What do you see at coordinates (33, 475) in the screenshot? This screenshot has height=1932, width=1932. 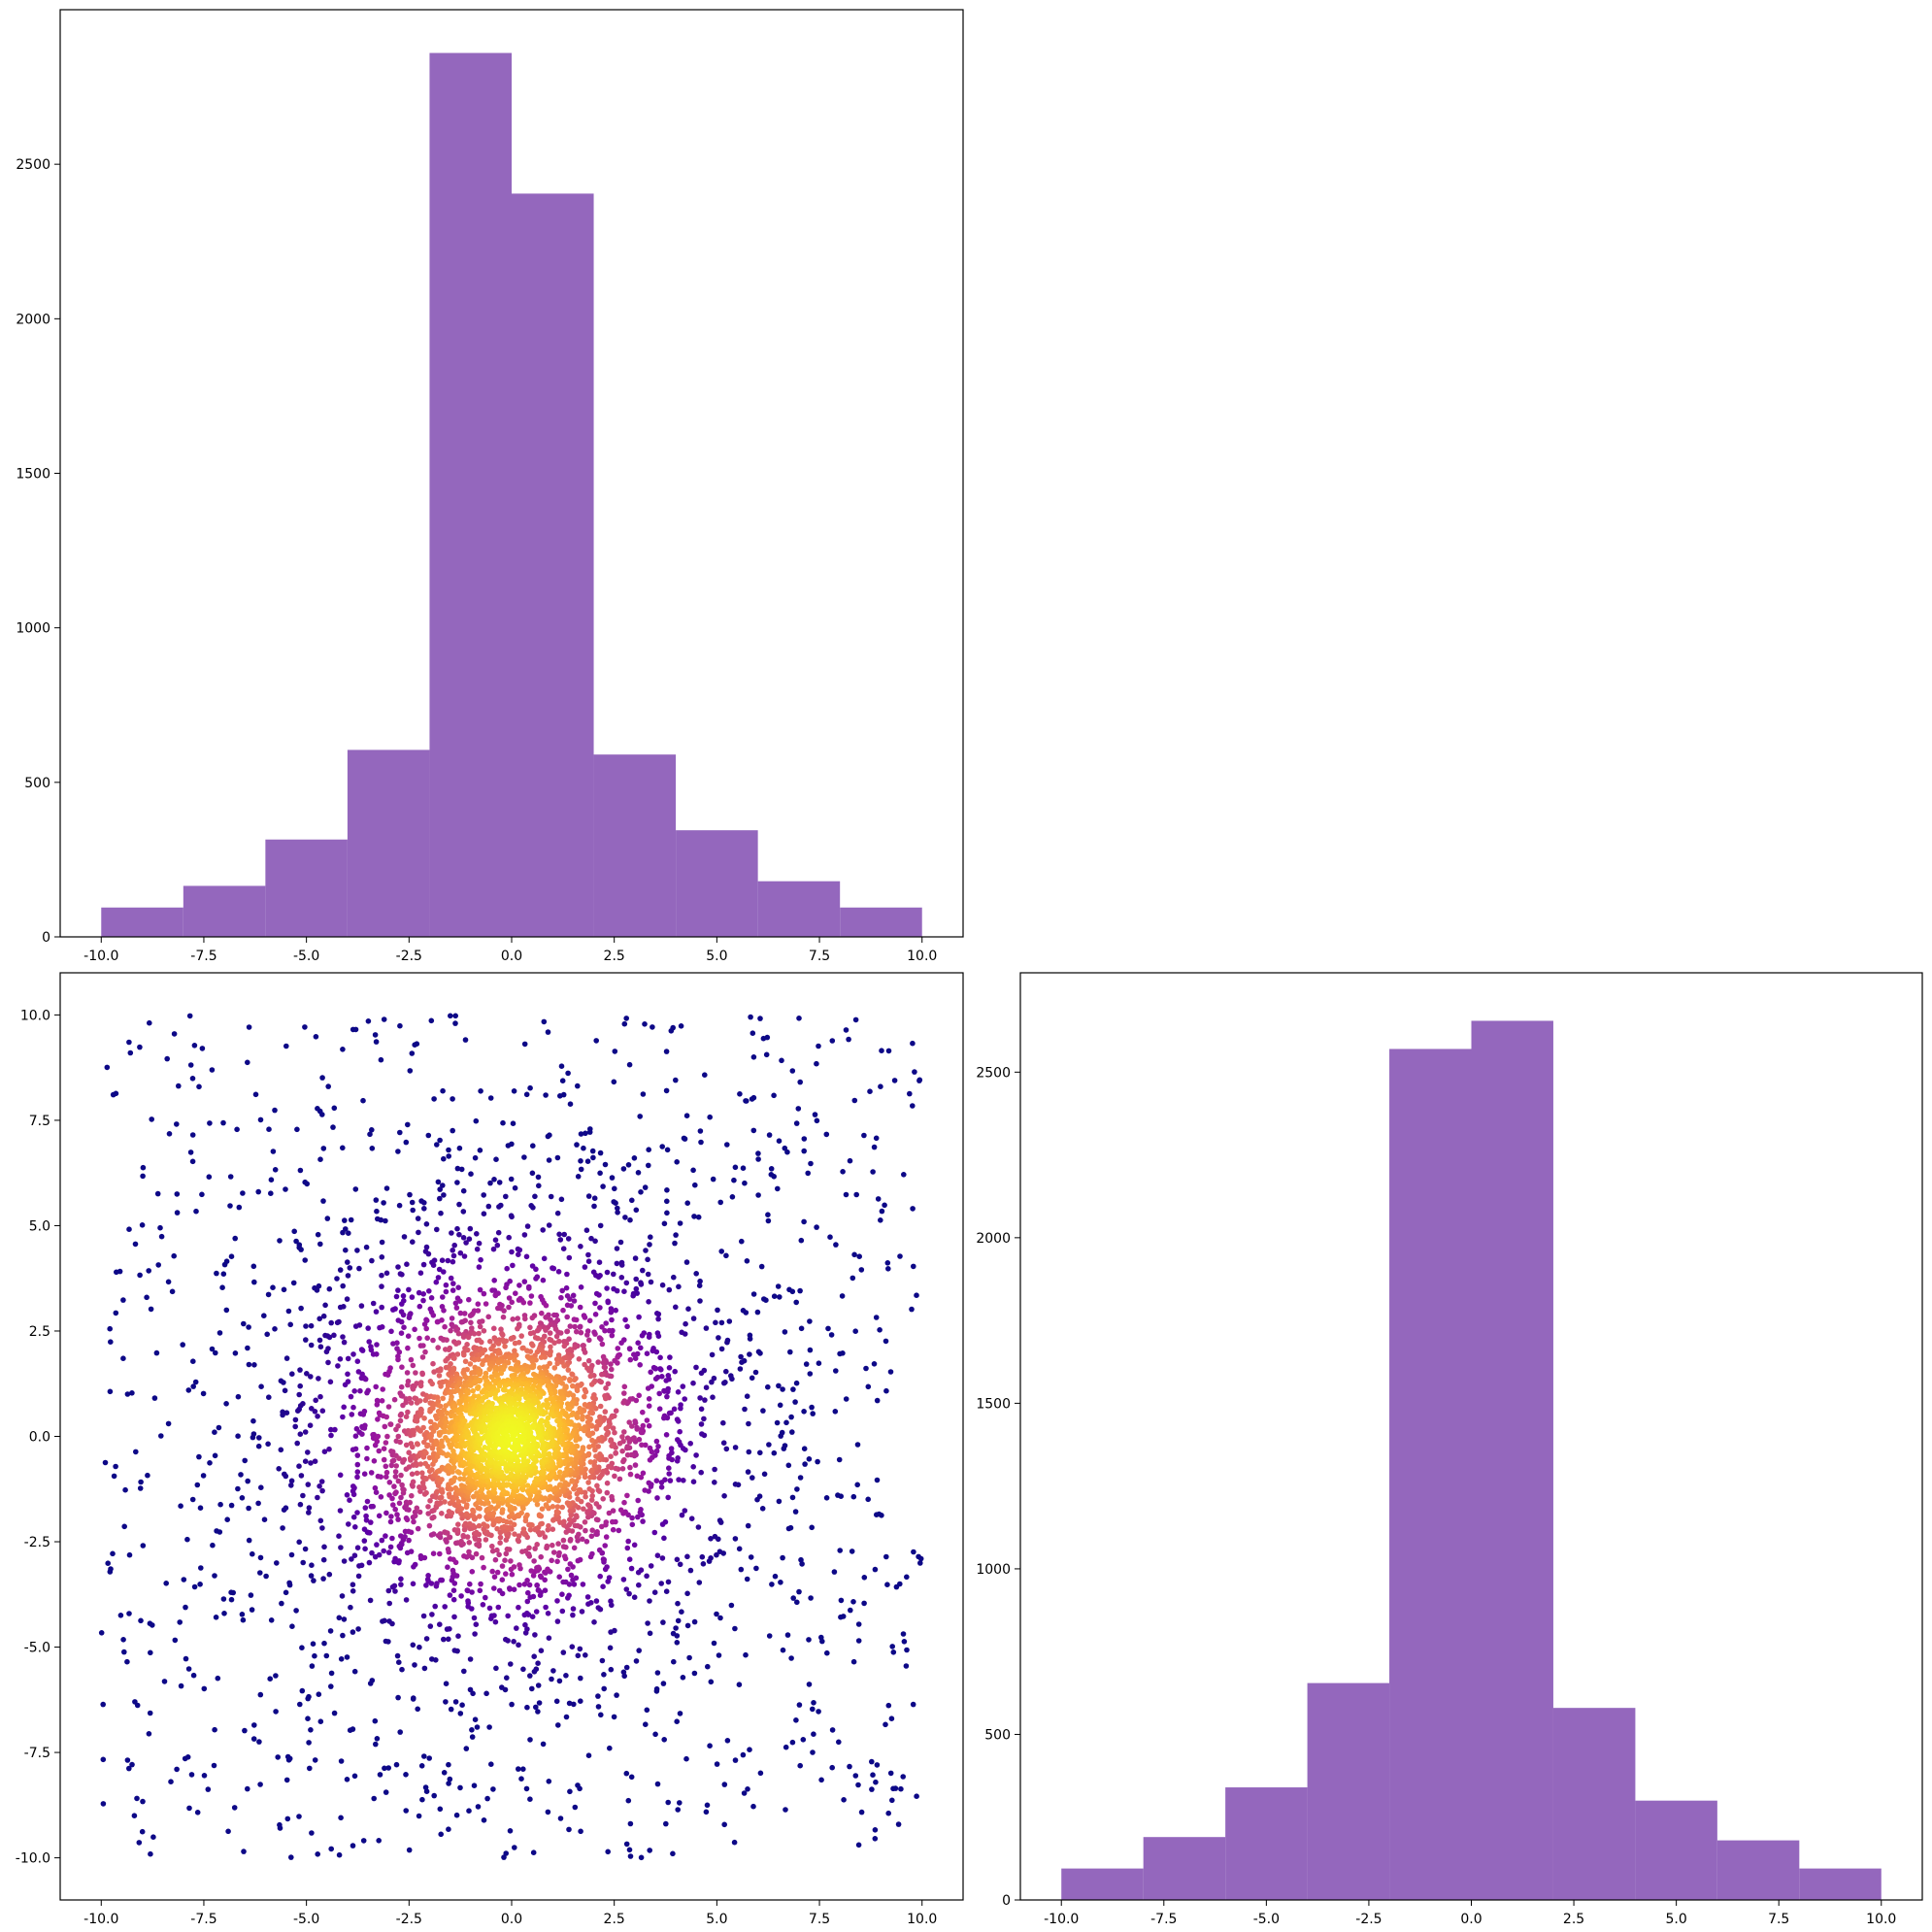 I see `hist-top-ytick-label: 1500` at bounding box center [33, 475].